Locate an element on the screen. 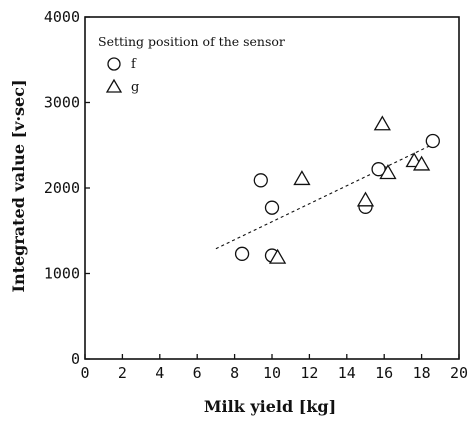  legend-label-g: g is located at coordinates (135, 87).